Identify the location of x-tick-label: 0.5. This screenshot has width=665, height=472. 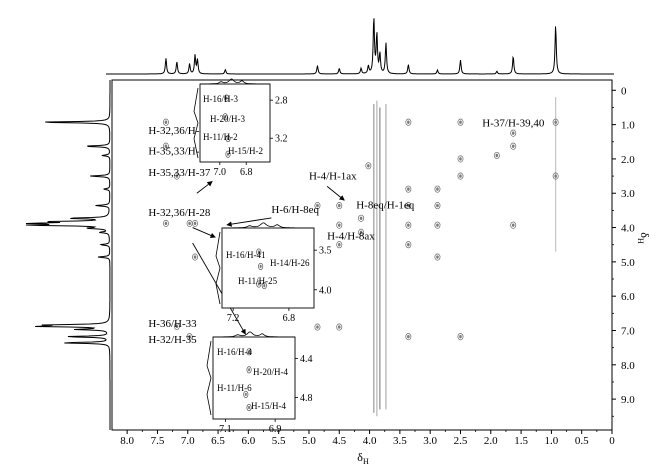
(582, 441).